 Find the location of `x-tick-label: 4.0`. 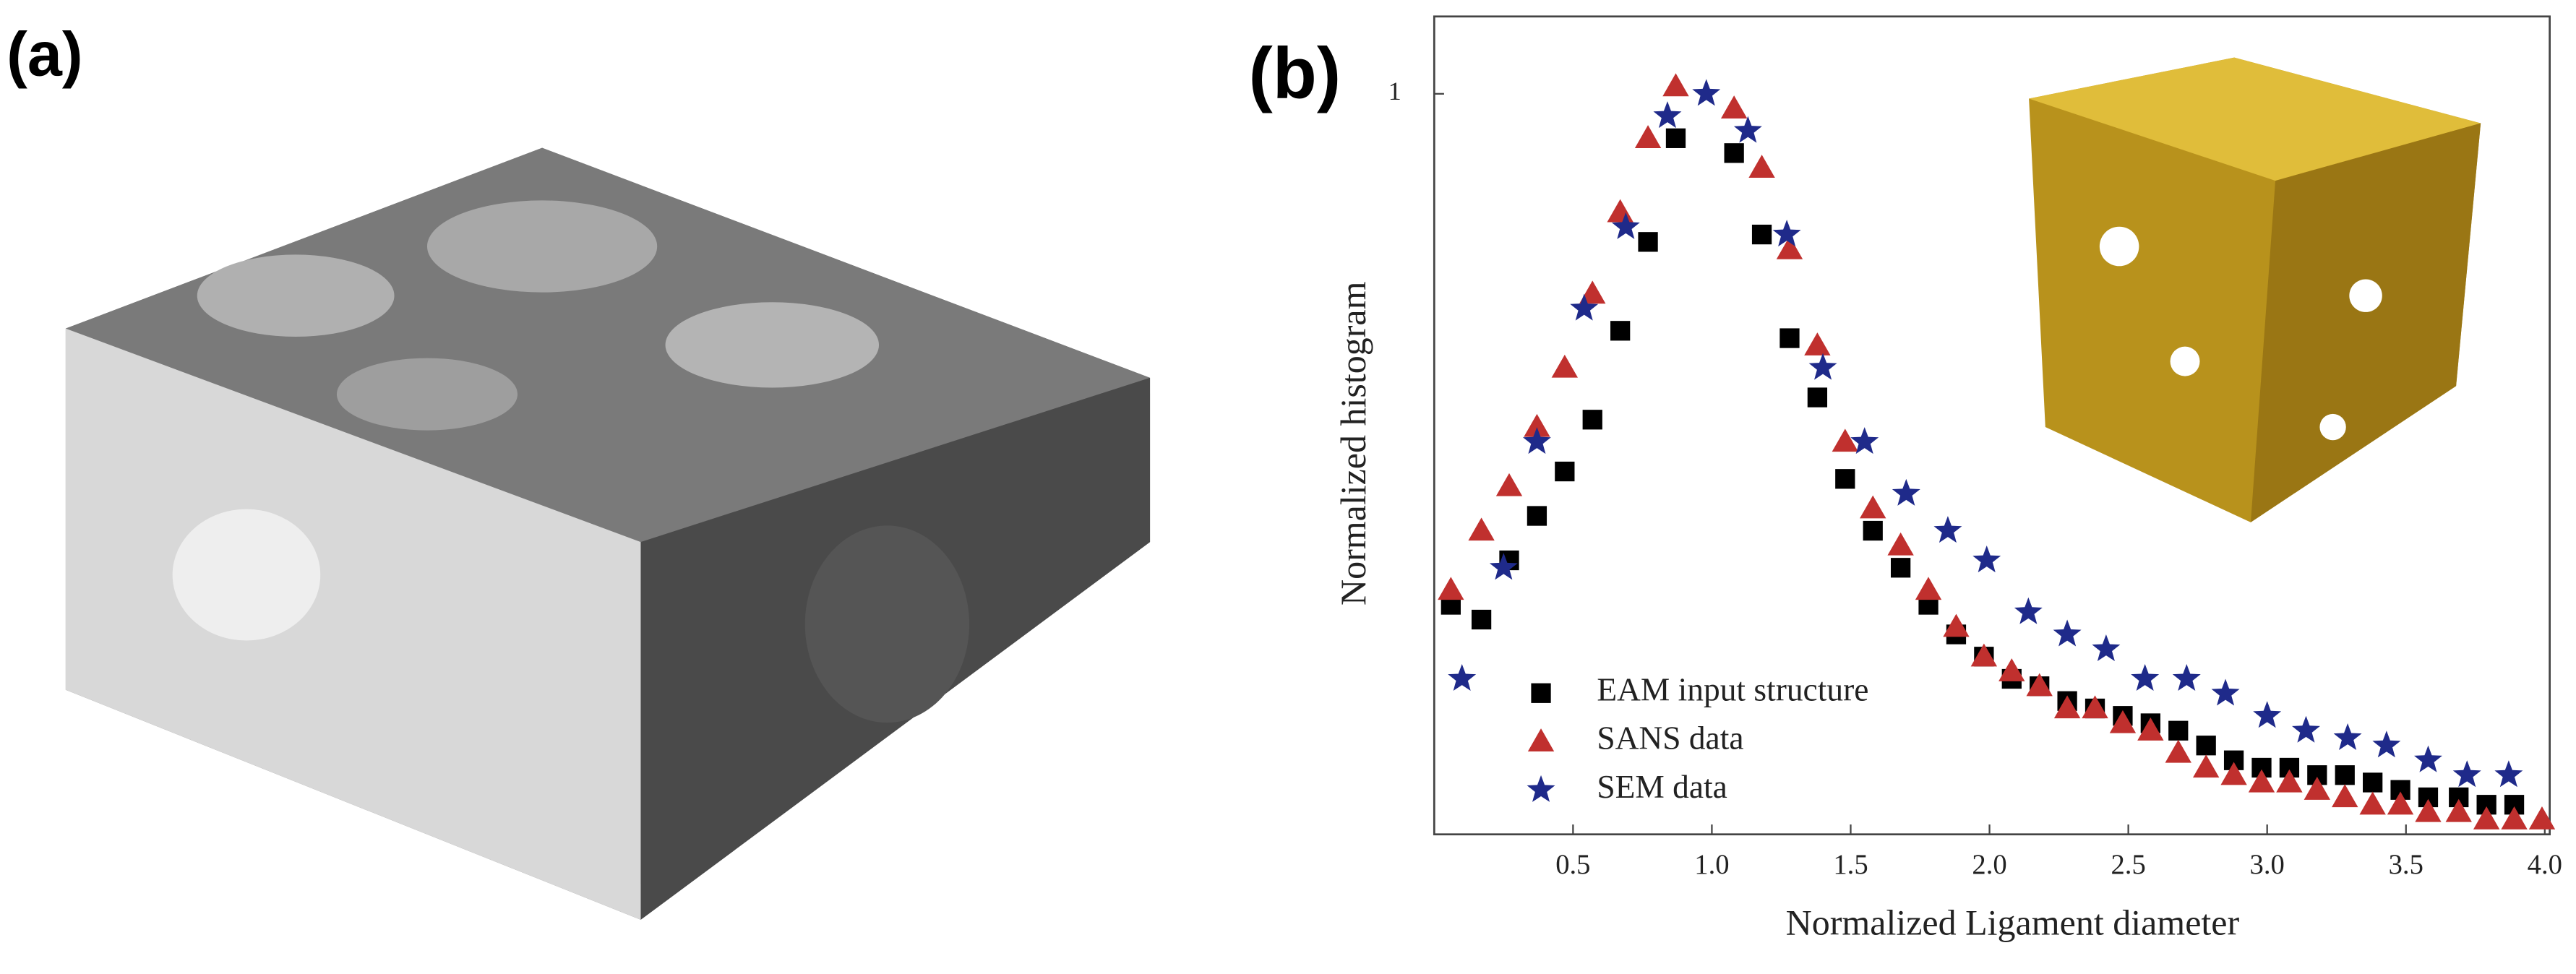

x-tick-label: 4.0 is located at coordinates (2545, 865).